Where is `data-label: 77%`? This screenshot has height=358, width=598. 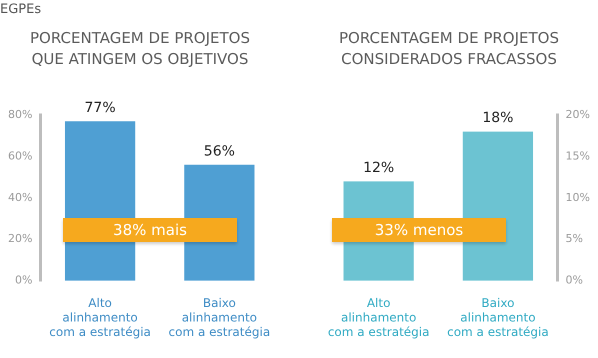
data-label: 77% is located at coordinates (100, 108).